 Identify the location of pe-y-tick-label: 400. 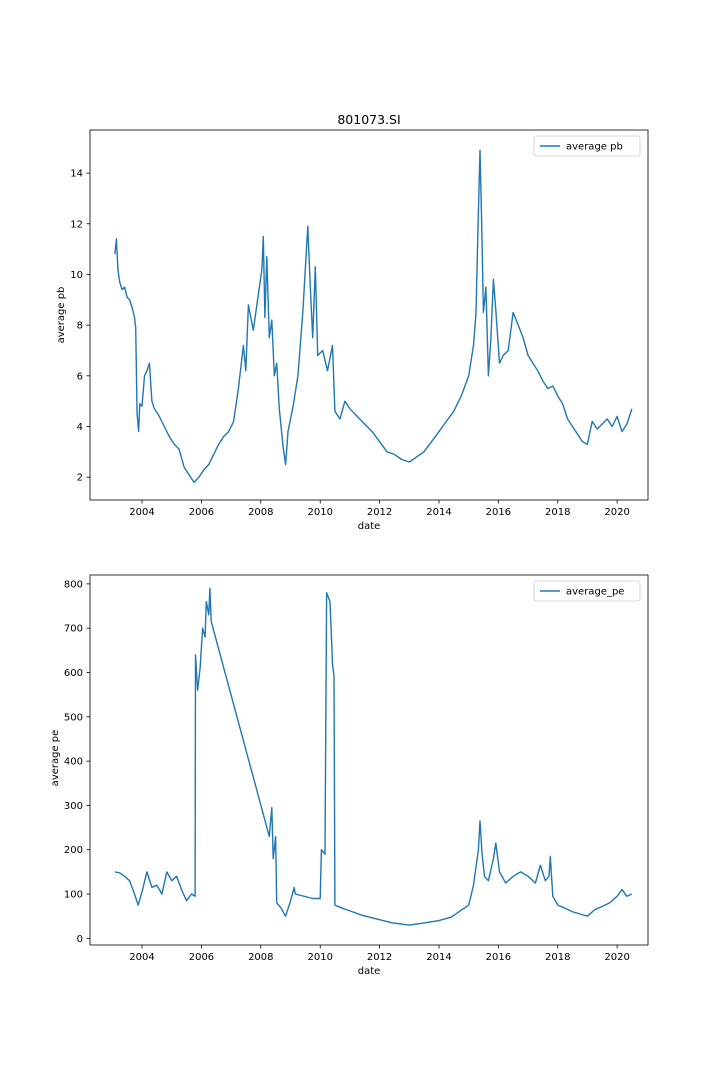
(73, 762).